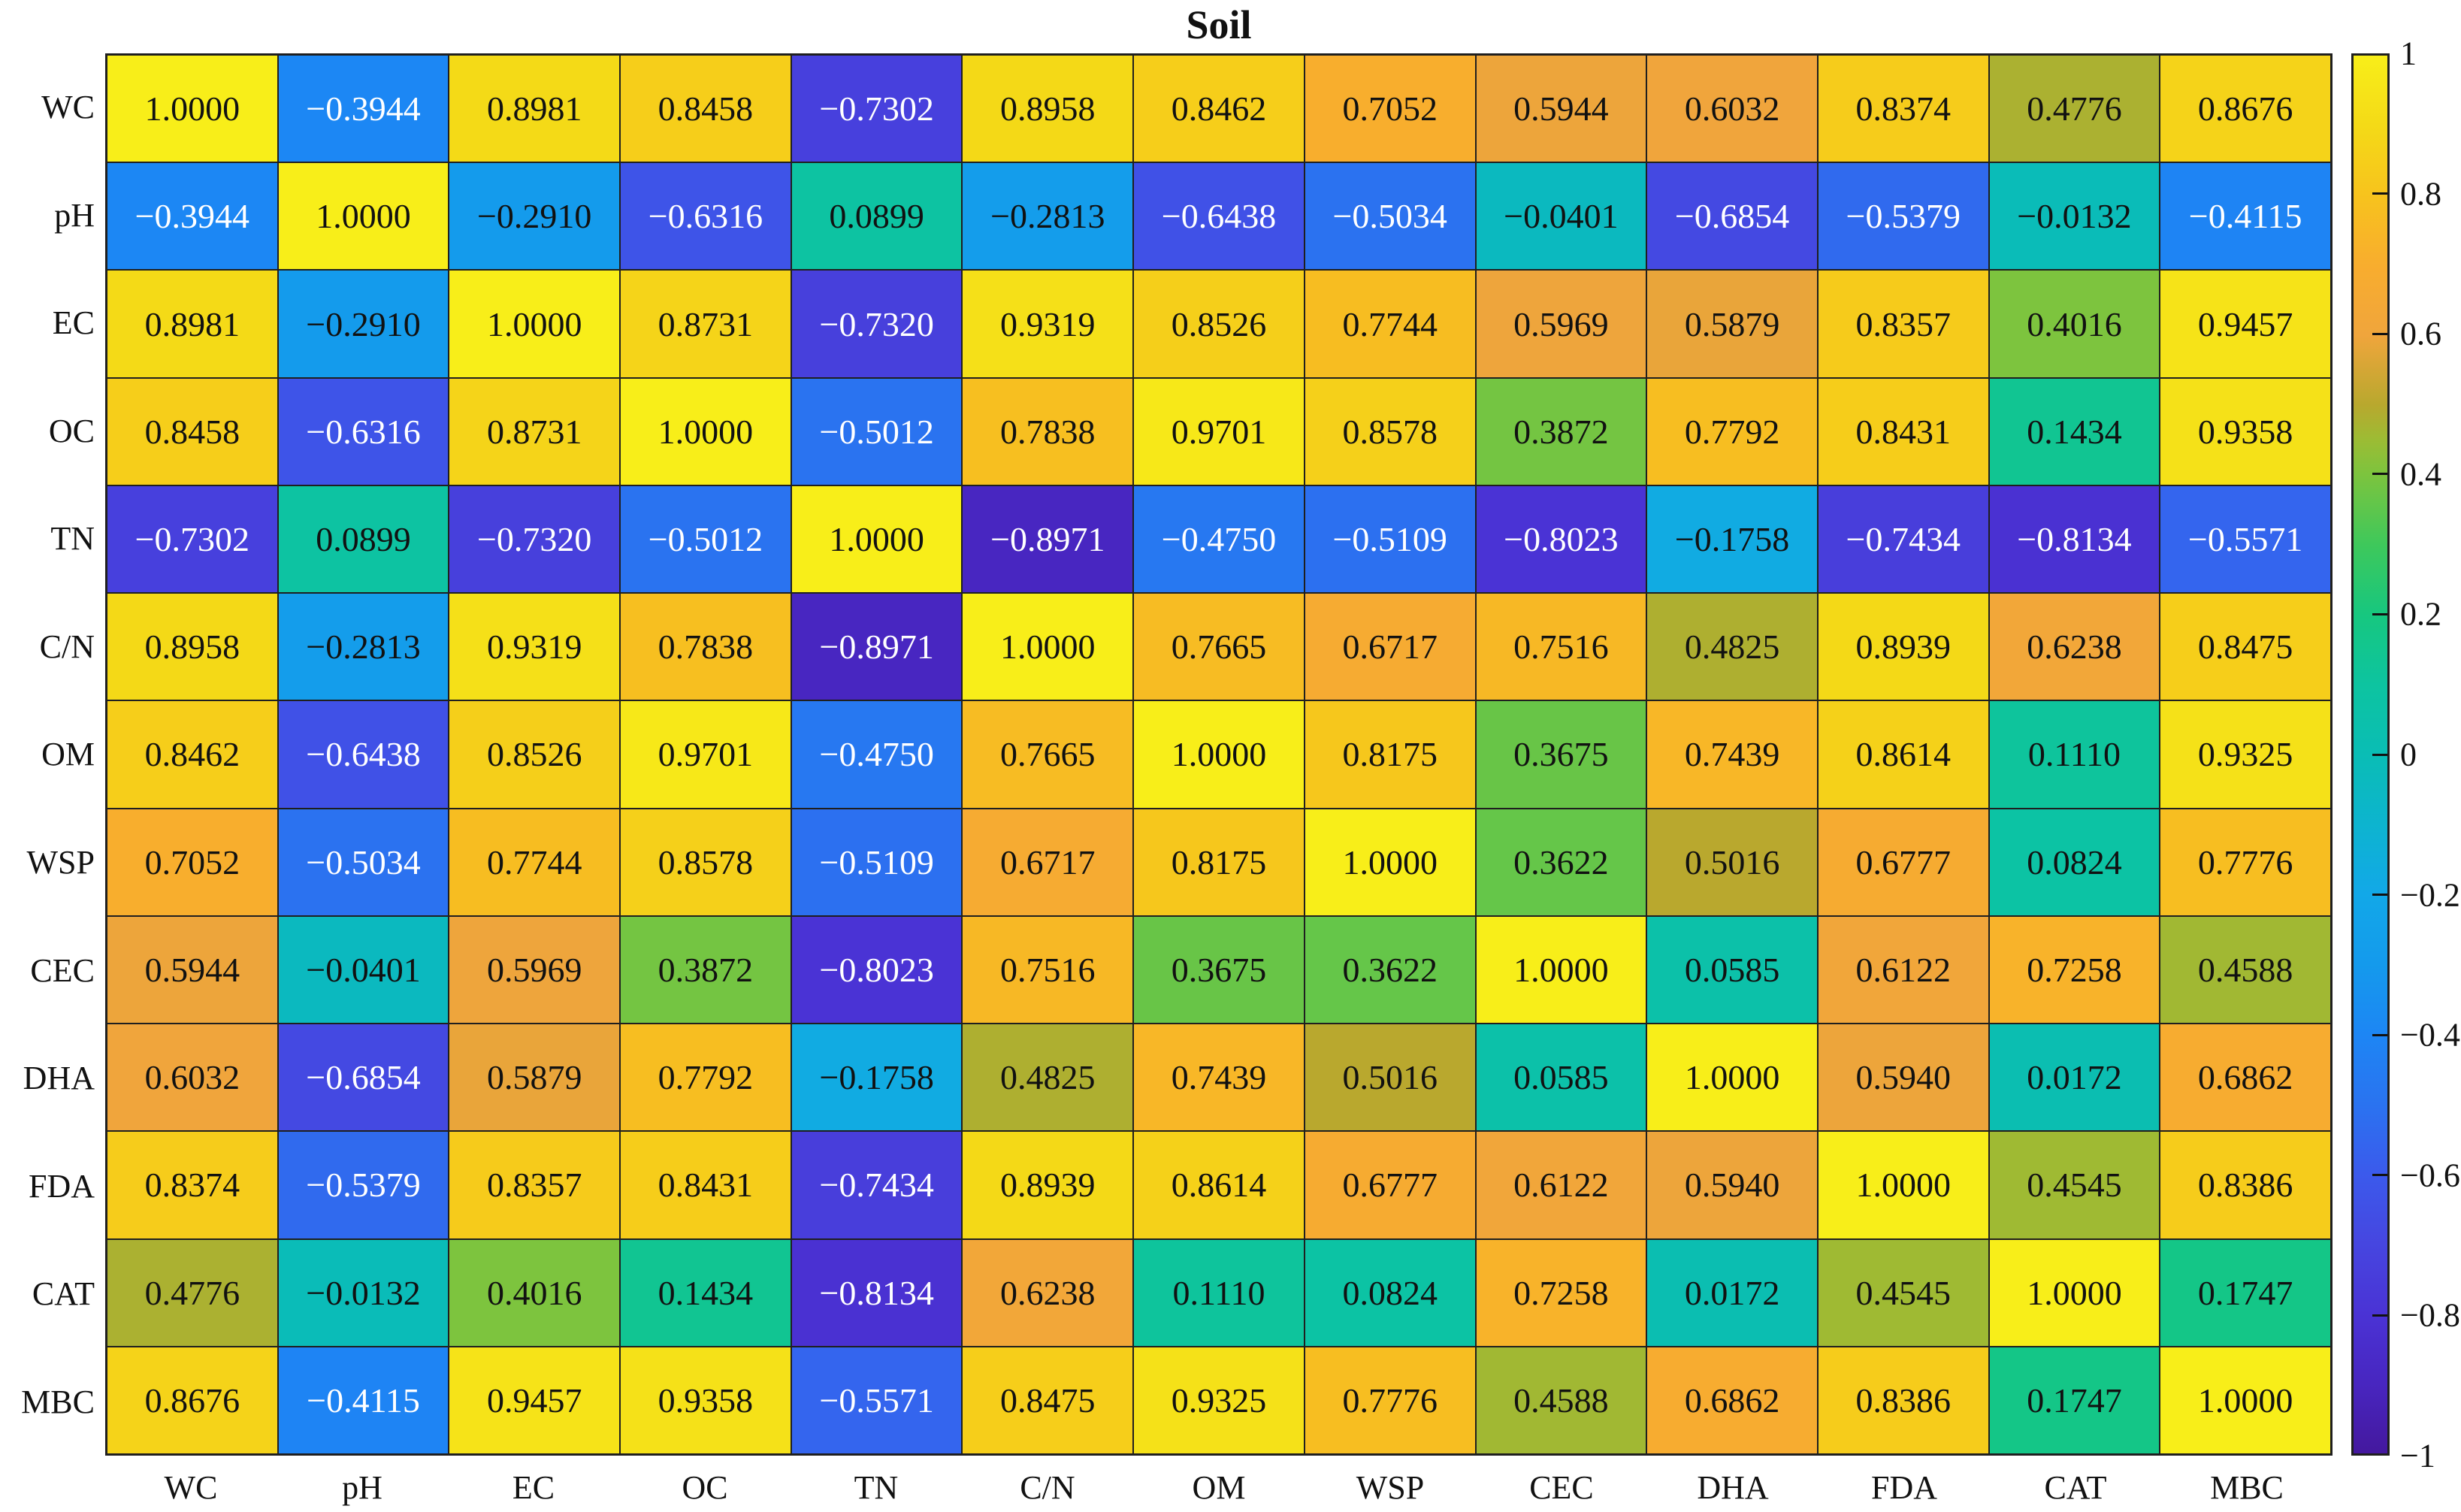 This screenshot has width=2461, height=1512. I want to click on colorbar-tick-label: 0.6, so click(2420, 334).